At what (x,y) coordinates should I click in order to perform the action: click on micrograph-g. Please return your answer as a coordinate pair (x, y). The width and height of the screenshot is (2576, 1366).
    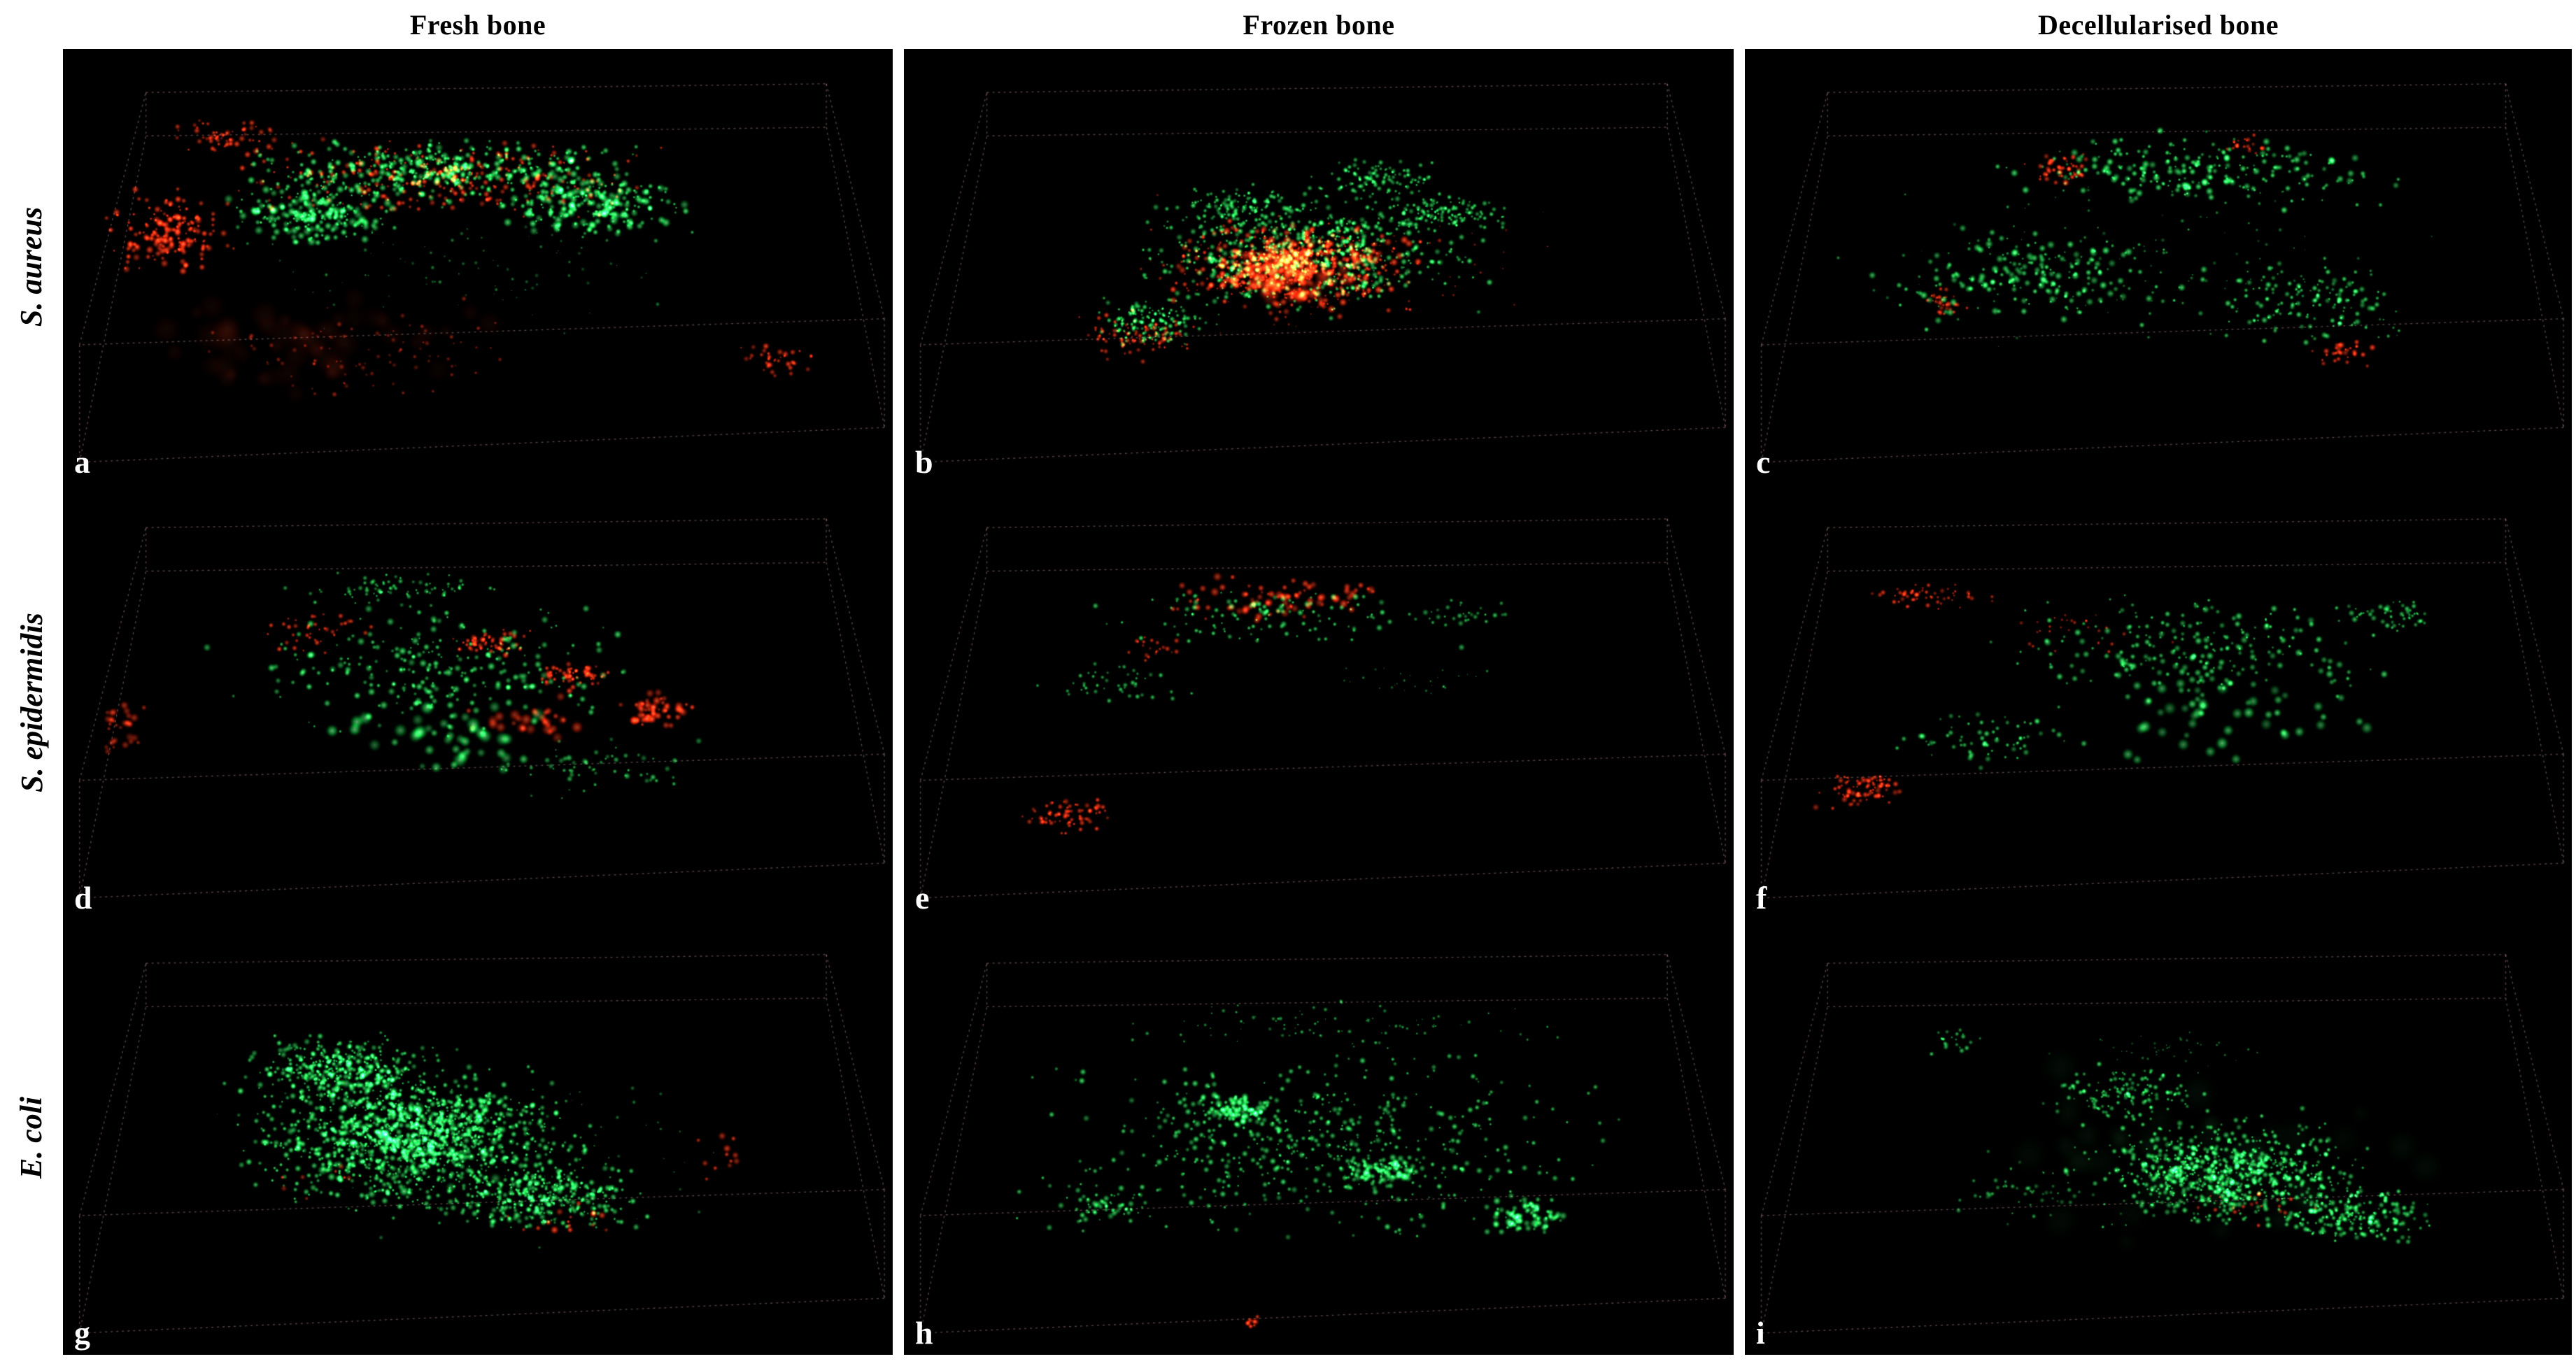
    Looking at the image, I should click on (478, 1137).